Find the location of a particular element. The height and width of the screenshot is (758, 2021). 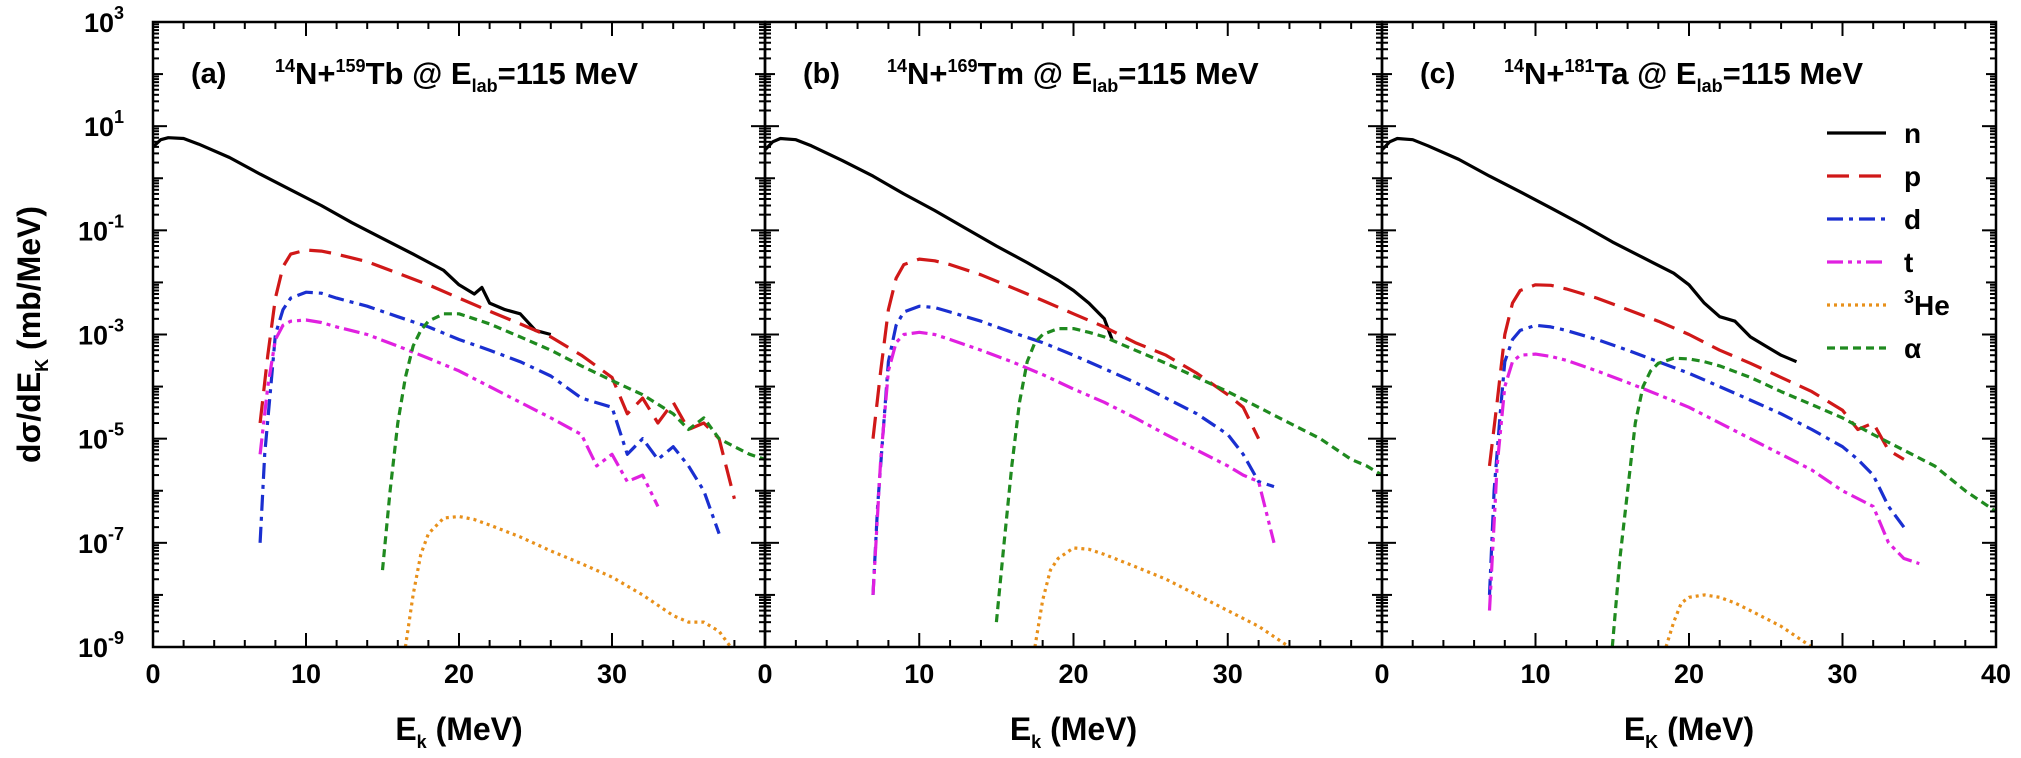

legend-label: d is located at coordinates (1912, 219).